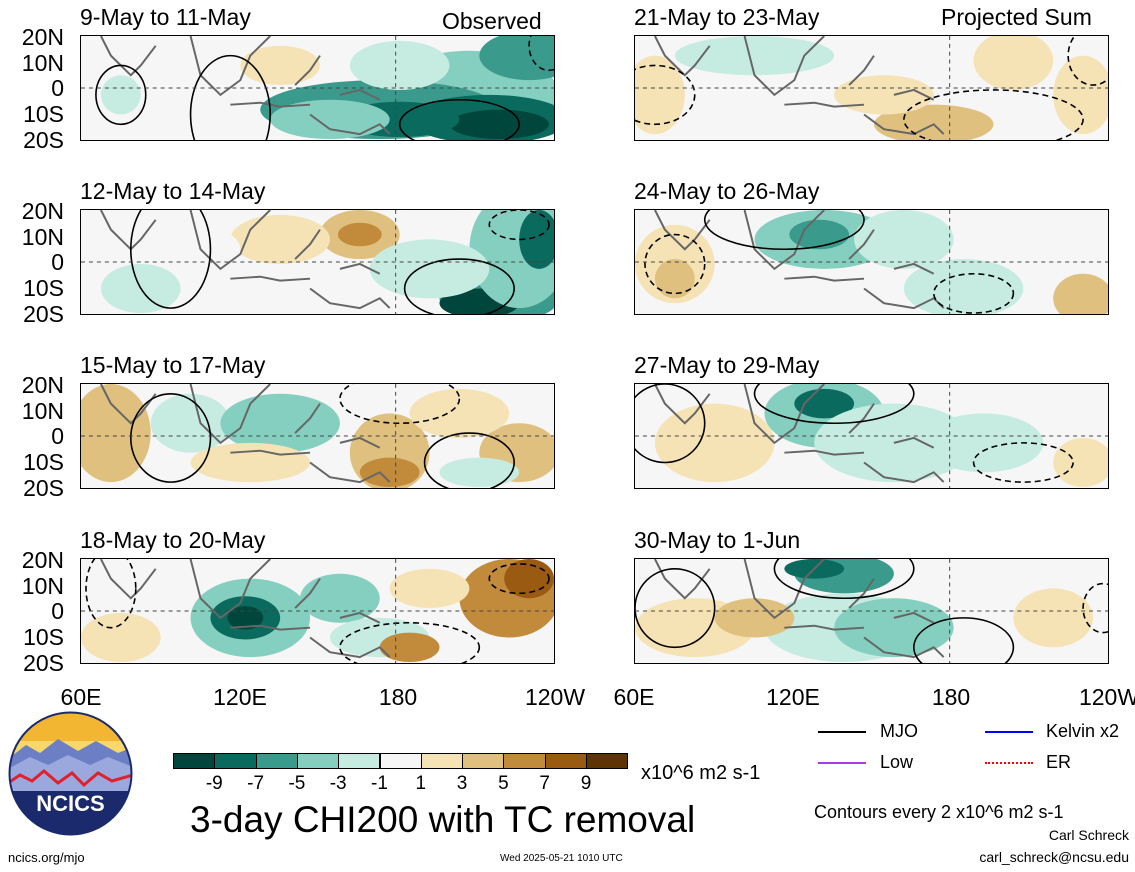  I want to click on contour-note: Contours every 2 x10^6 m2 s-1, so click(939, 812).